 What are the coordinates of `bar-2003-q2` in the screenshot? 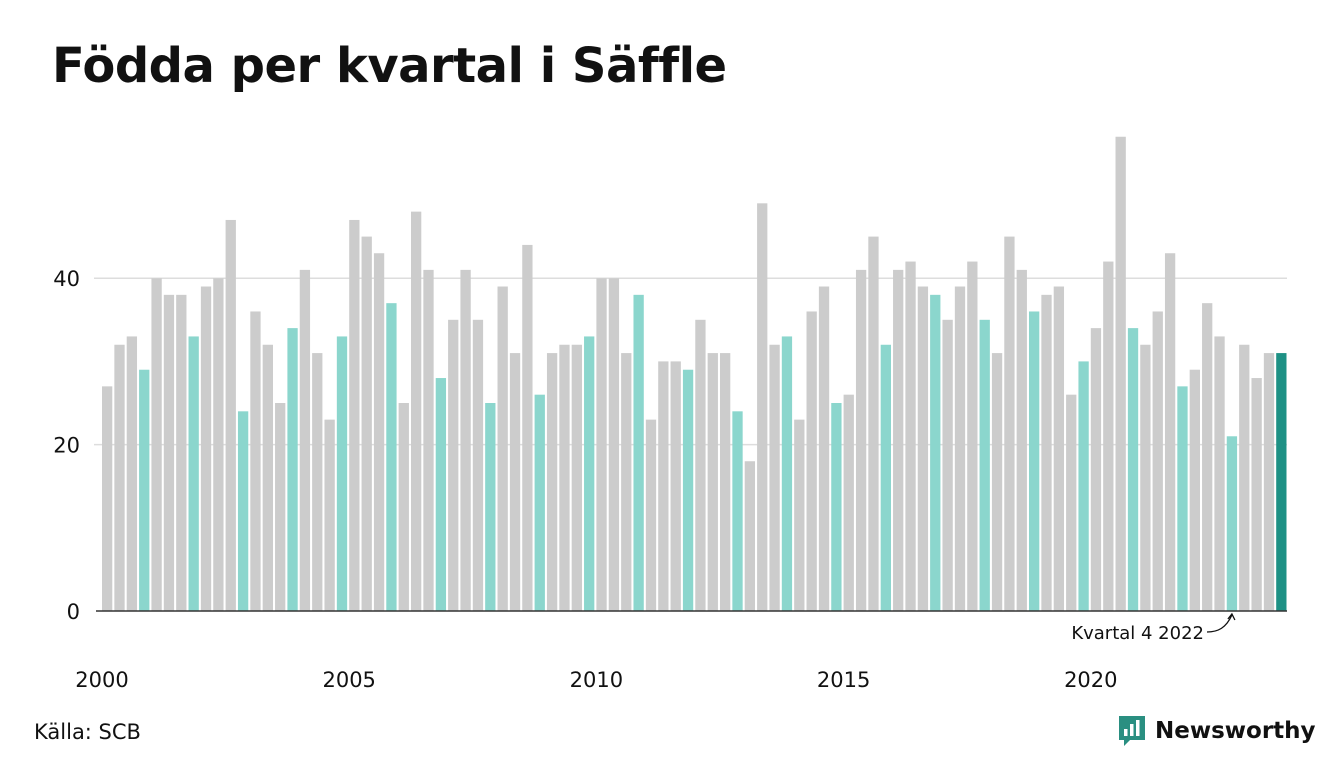 It's located at (267, 477).